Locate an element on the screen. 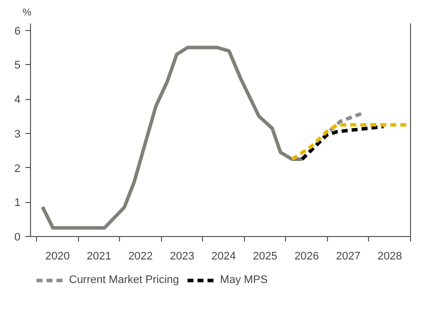  x-tick-label: 2025 is located at coordinates (265, 256).